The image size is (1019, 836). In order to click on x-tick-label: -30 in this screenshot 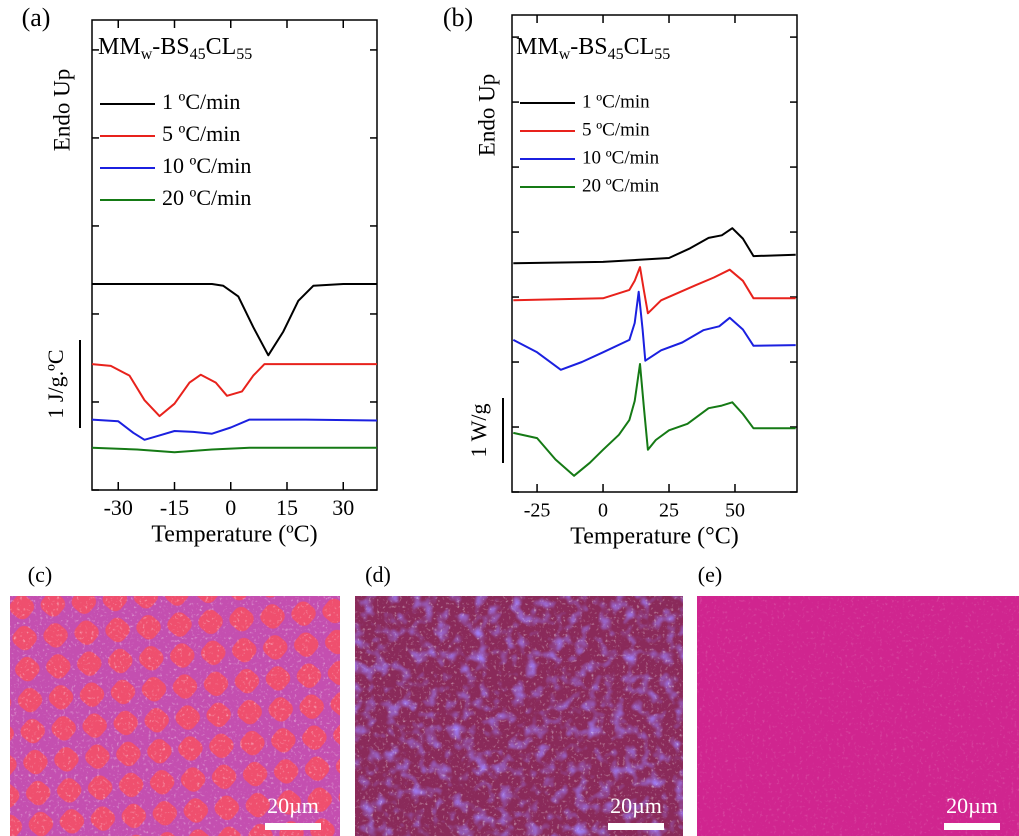, I will do `click(118, 507)`.